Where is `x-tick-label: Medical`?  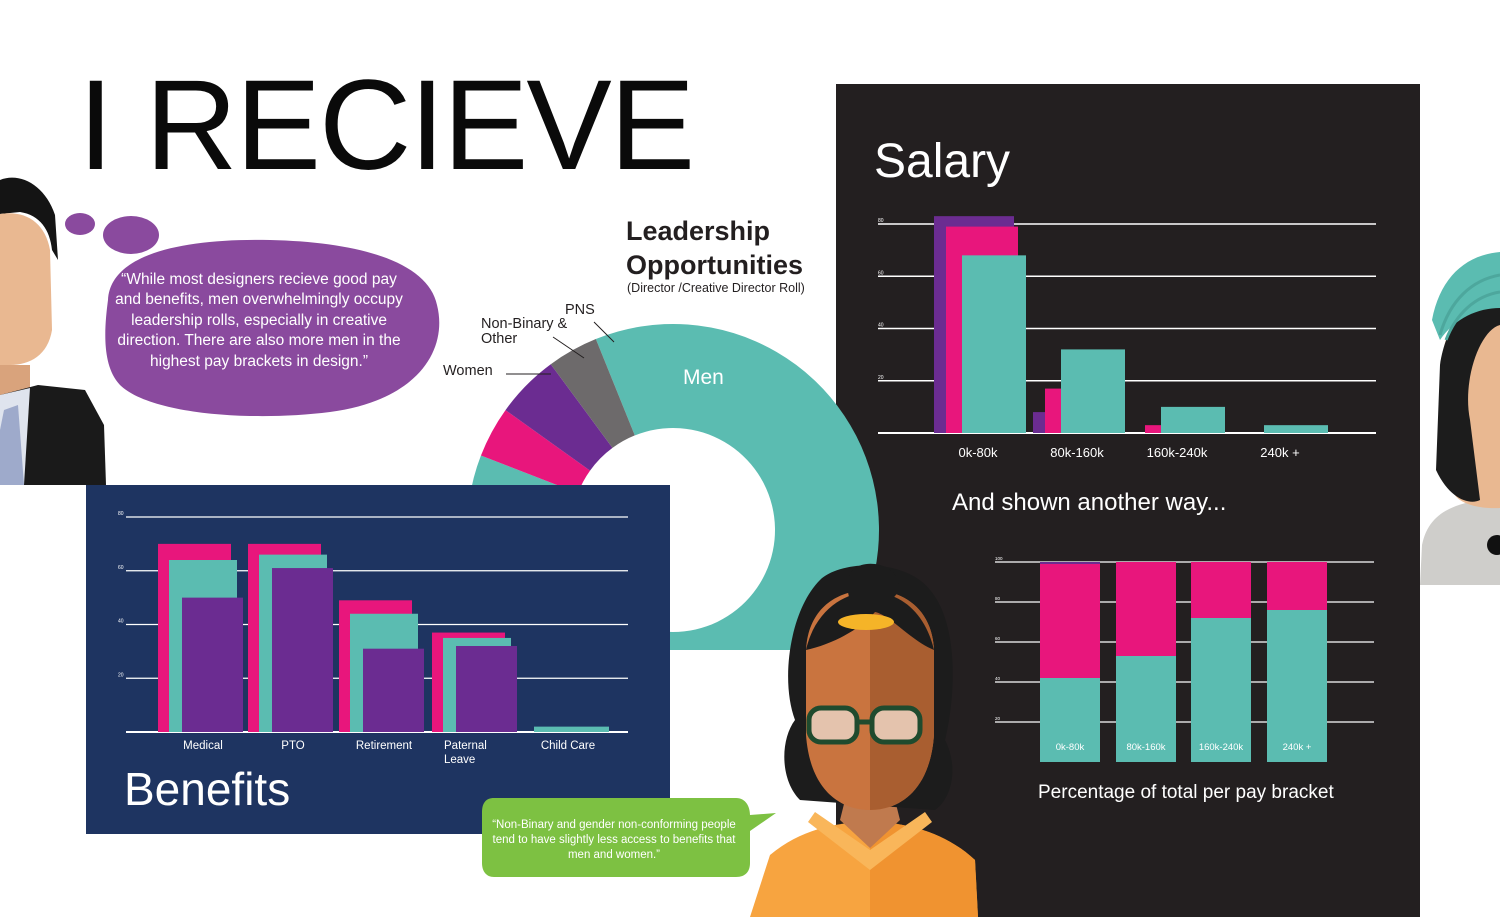 x-tick-label: Medical is located at coordinates (203, 746).